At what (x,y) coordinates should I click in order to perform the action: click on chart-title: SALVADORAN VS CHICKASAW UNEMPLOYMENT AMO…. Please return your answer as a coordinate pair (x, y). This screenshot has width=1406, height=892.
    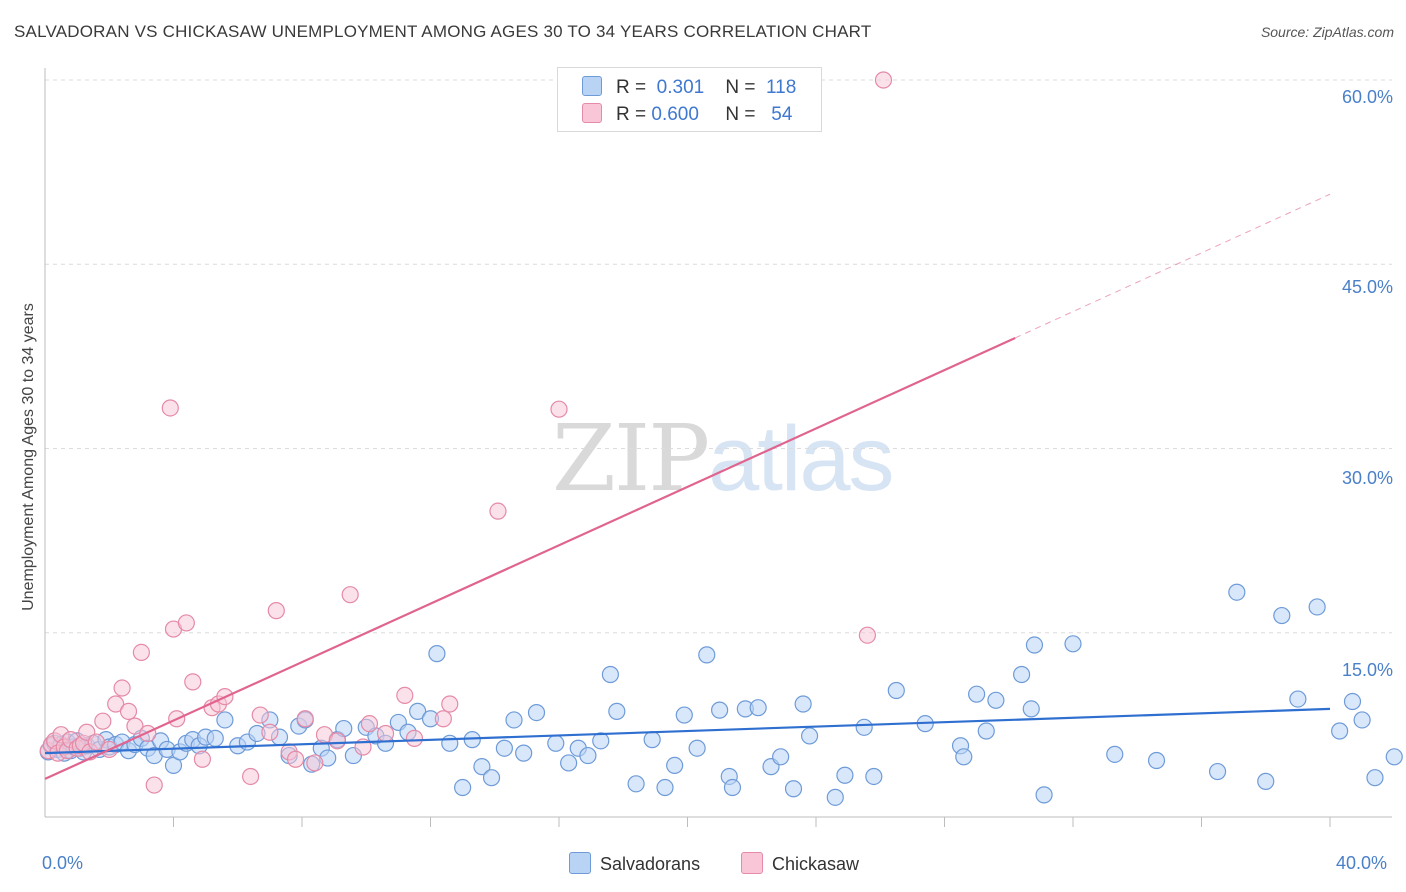
    Looking at the image, I should click on (443, 31).